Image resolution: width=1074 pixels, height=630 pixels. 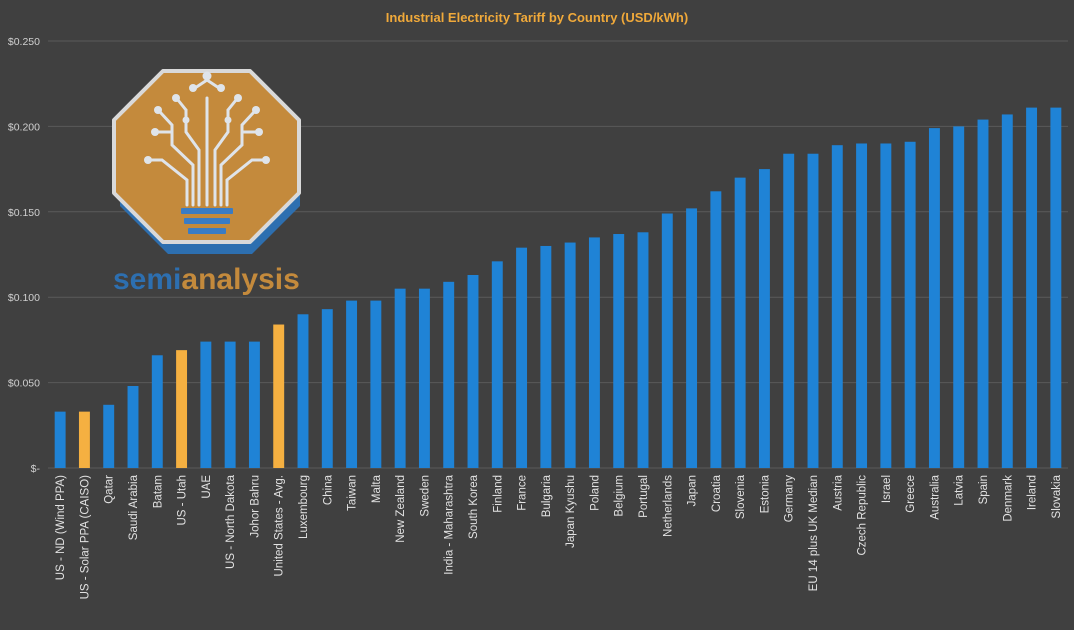 I want to click on x-tick-label: Batam, so click(x=158, y=491).